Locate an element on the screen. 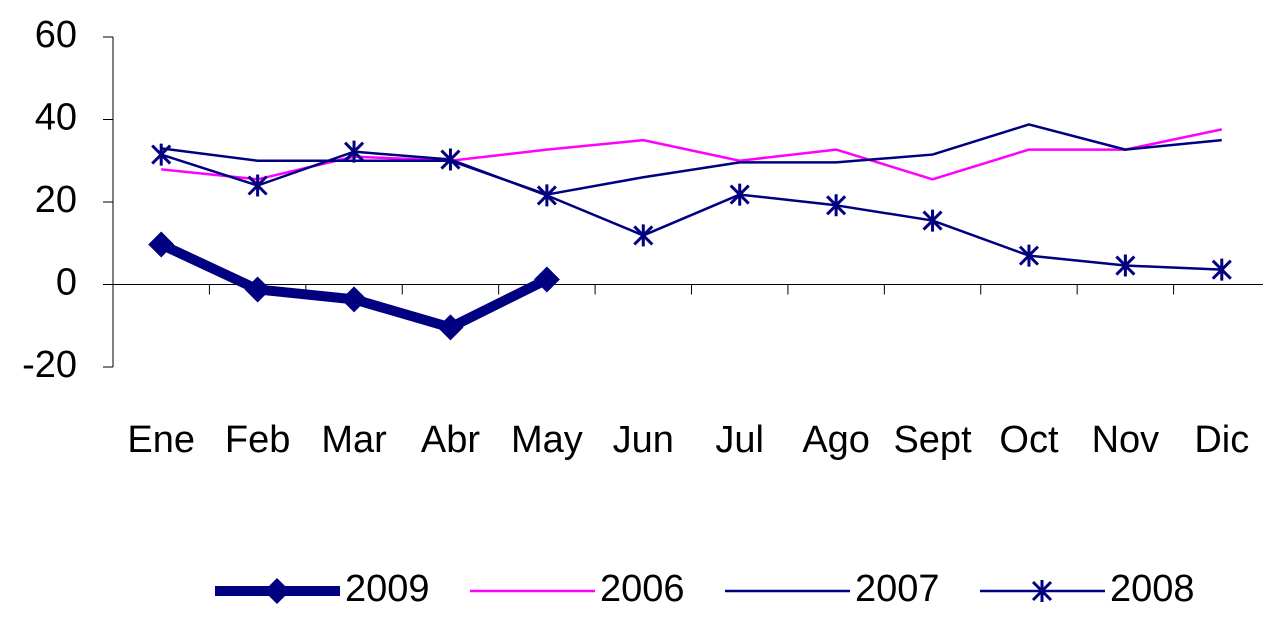 The height and width of the screenshot is (619, 1263). x-tick-label: Mar is located at coordinates (354, 440).